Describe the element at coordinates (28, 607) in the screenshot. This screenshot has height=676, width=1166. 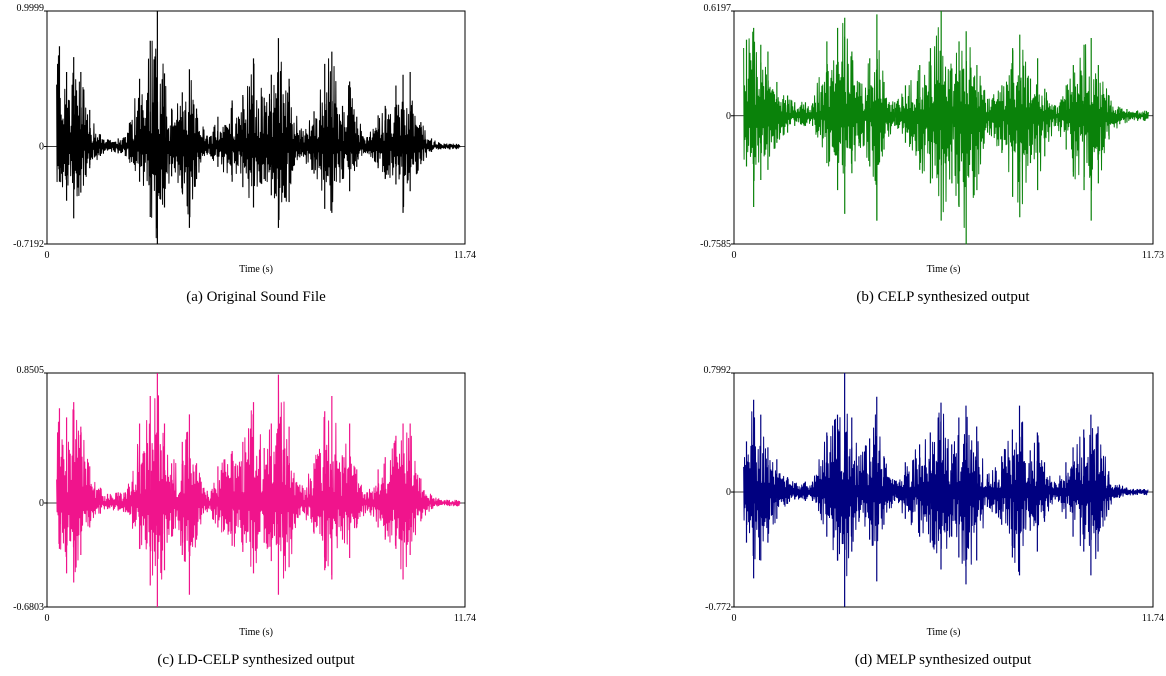
I see `y-tick-label: -0.6803` at that location.